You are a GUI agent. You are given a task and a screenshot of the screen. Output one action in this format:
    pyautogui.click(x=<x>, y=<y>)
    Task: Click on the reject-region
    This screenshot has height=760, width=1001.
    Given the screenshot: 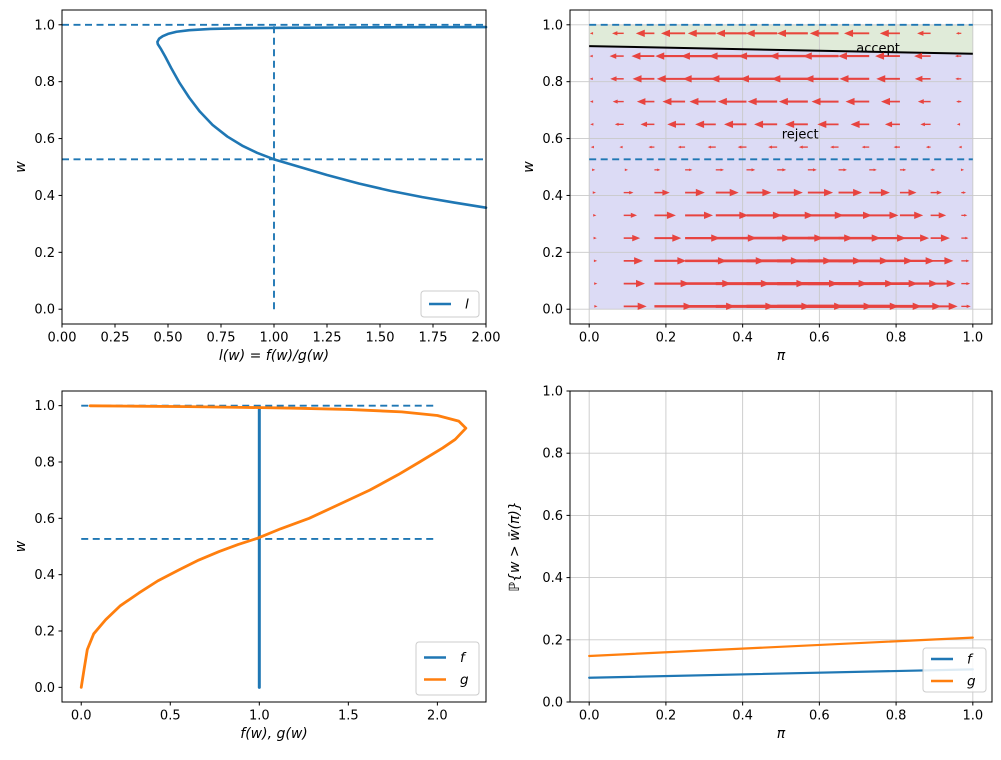 What is the action you would take?
    pyautogui.click(x=781, y=178)
    